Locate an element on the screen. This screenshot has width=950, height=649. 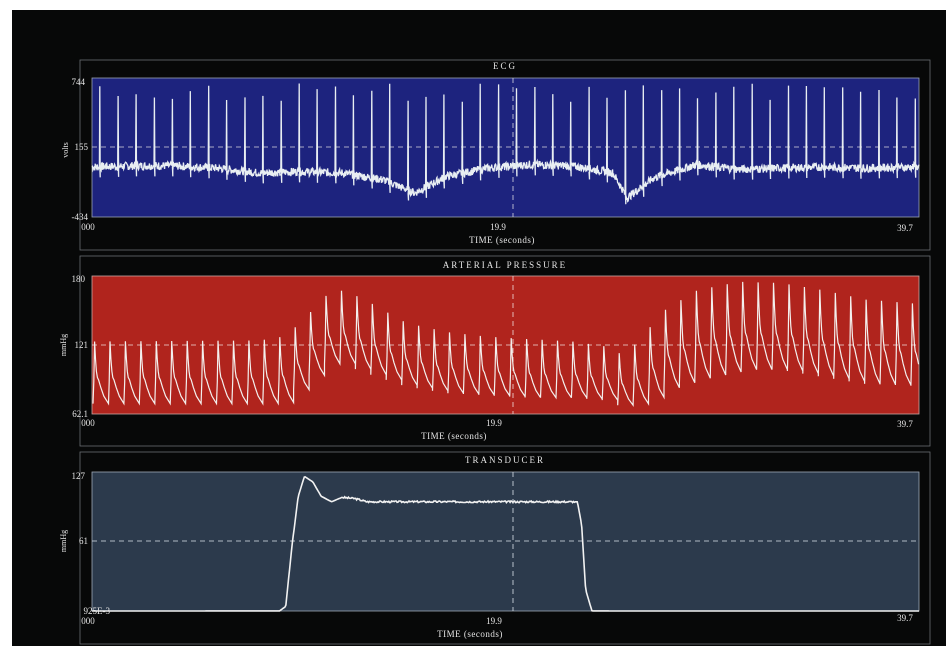
arterial-xmax-label: 39.7 is located at coordinates (905, 424).